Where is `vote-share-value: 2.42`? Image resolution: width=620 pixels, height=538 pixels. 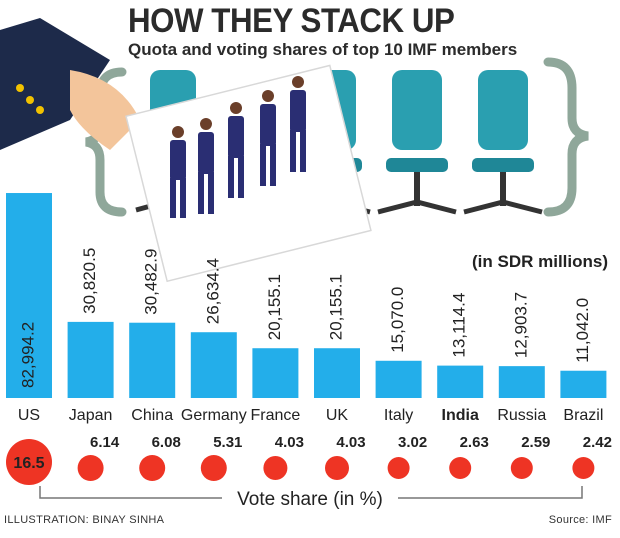 vote-share-value: 2.42 is located at coordinates (597, 442).